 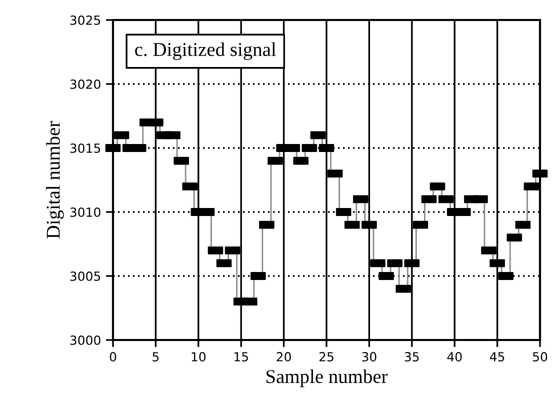 I want to click on x-tick-label: 5, so click(x=155, y=357).